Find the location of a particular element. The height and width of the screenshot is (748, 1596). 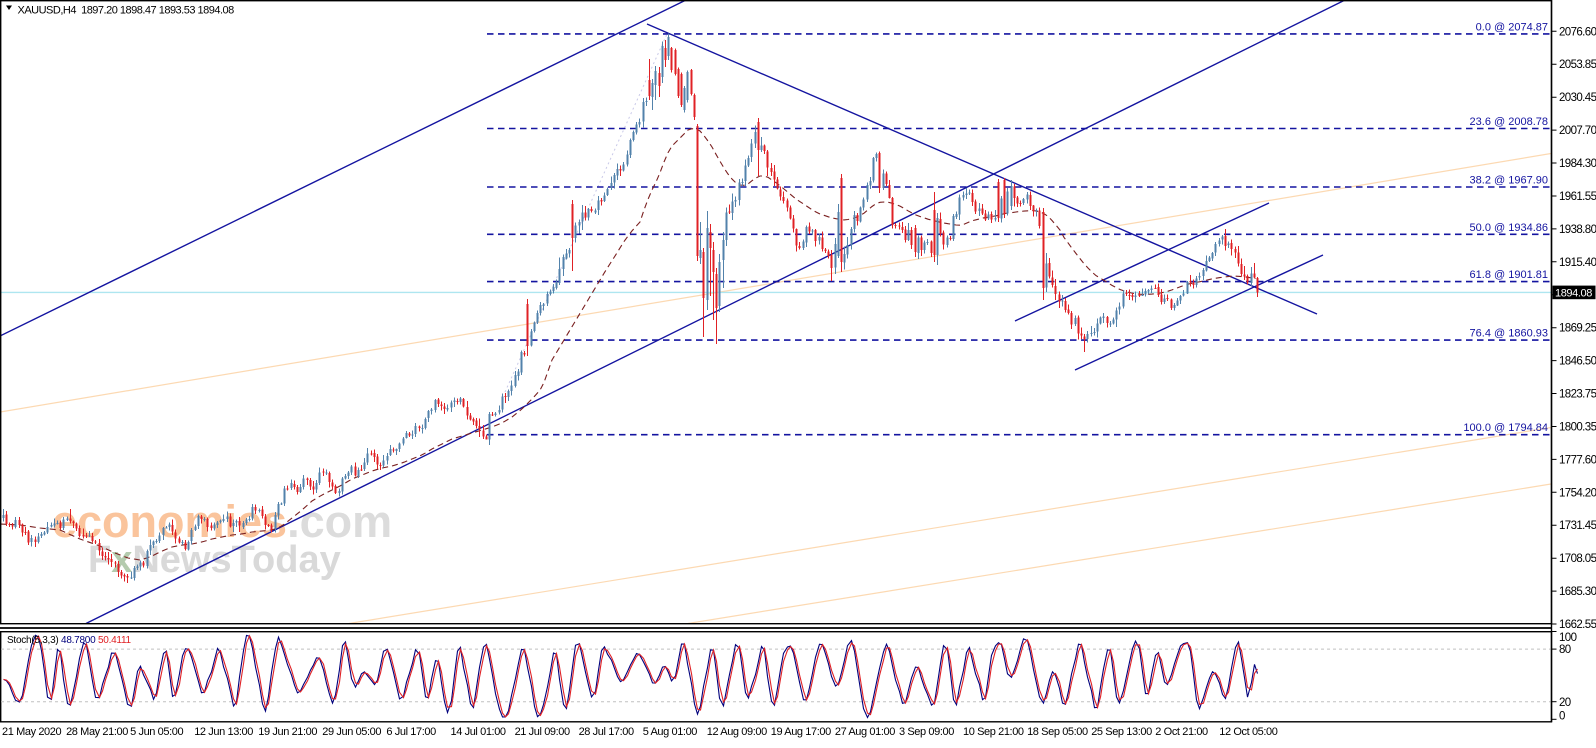

svg-text: 2076.60 is located at coordinates (1577, 32).